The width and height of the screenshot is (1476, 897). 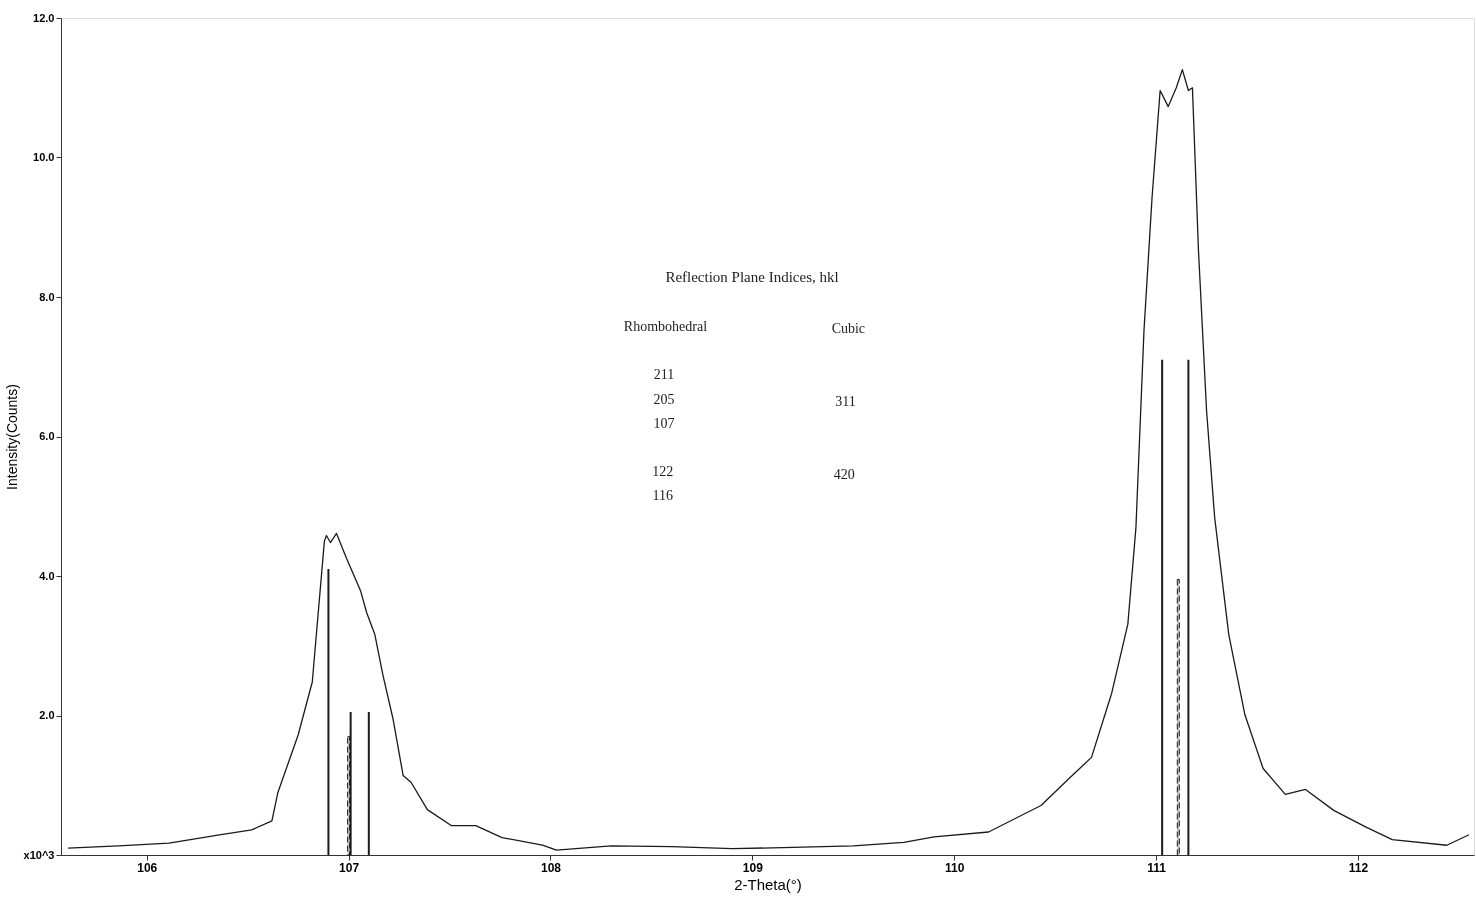 I want to click on annotation: 107, so click(x=664, y=423).